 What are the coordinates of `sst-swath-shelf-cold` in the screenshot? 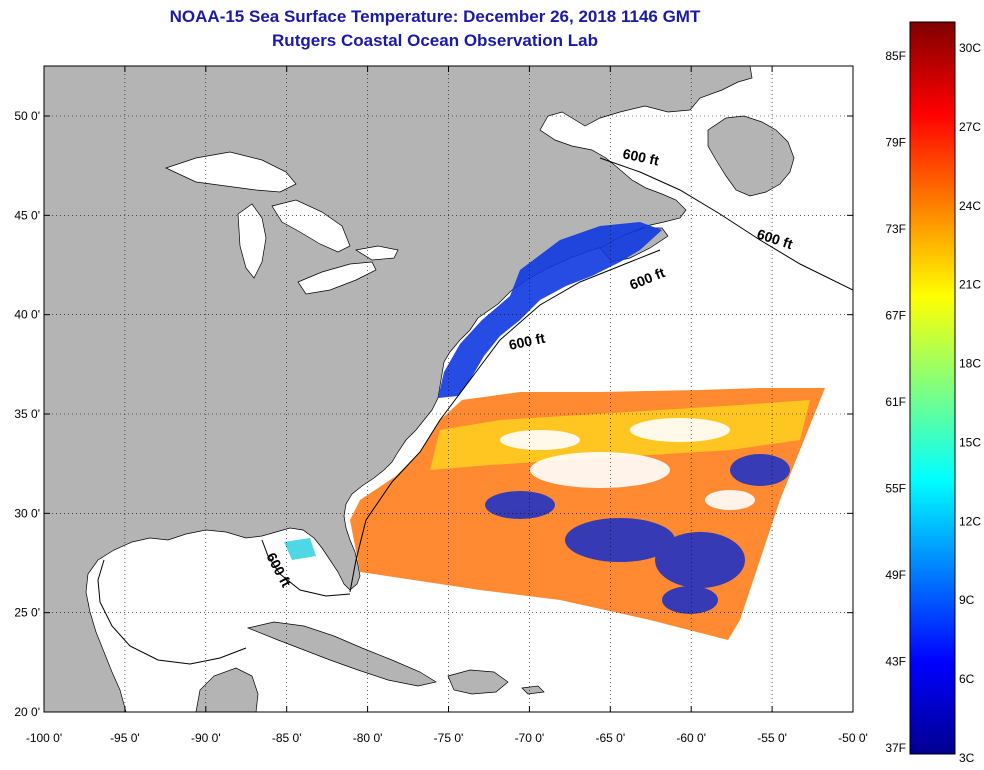 It's located at (550, 310).